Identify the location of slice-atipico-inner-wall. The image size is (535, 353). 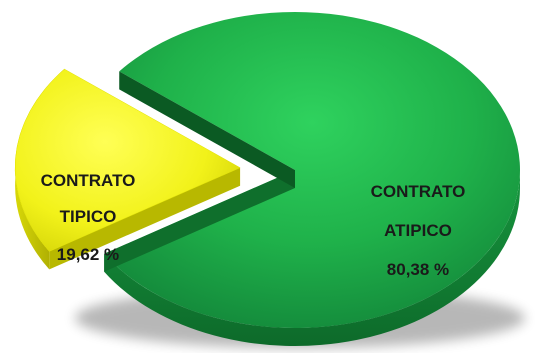
(199, 221).